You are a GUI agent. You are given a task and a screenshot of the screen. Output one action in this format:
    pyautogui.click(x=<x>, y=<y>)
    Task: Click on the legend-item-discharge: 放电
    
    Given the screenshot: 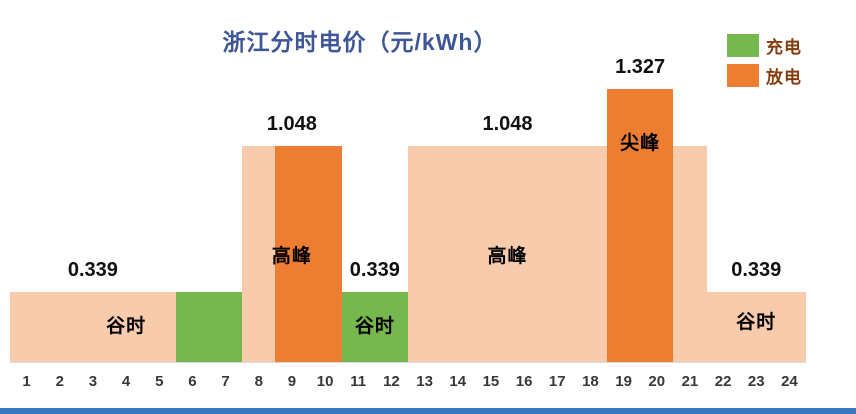 What is the action you would take?
    pyautogui.click(x=764, y=75)
    